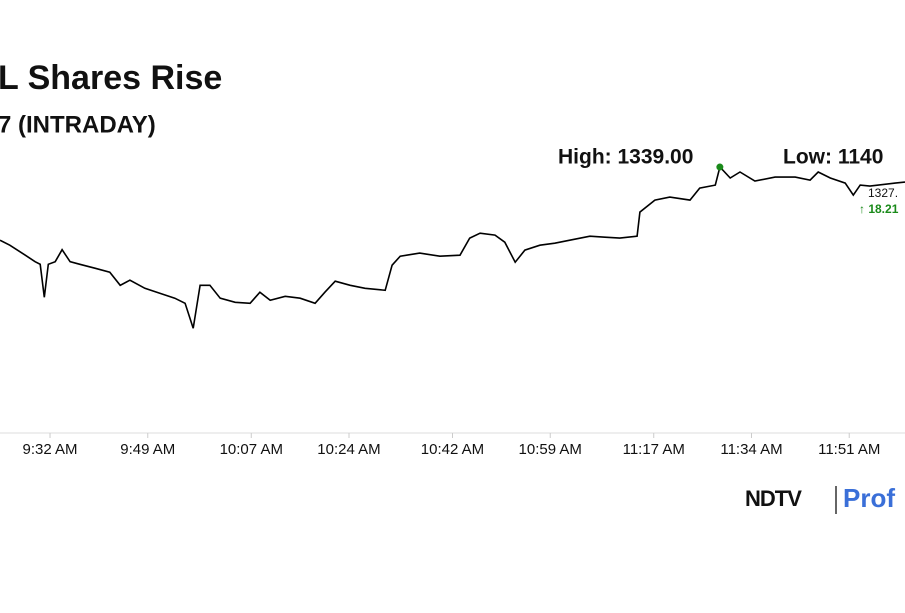  What do you see at coordinates (720, 167) in the screenshot?
I see `high-marker` at bounding box center [720, 167].